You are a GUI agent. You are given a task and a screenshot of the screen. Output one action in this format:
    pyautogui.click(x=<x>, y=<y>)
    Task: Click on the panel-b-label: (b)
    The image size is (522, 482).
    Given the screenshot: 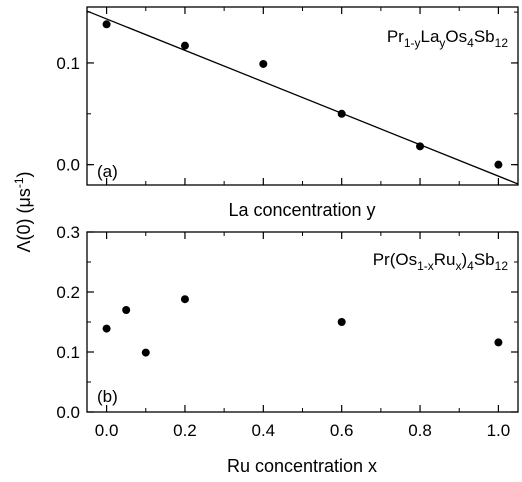 What is the action you would take?
    pyautogui.click(x=107, y=396)
    